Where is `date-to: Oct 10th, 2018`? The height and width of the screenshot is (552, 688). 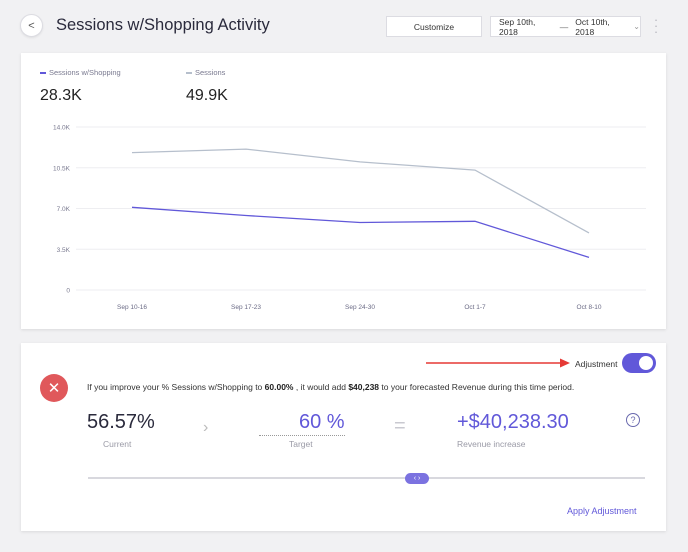 date-to: Oct 10th, 2018 is located at coordinates (592, 26).